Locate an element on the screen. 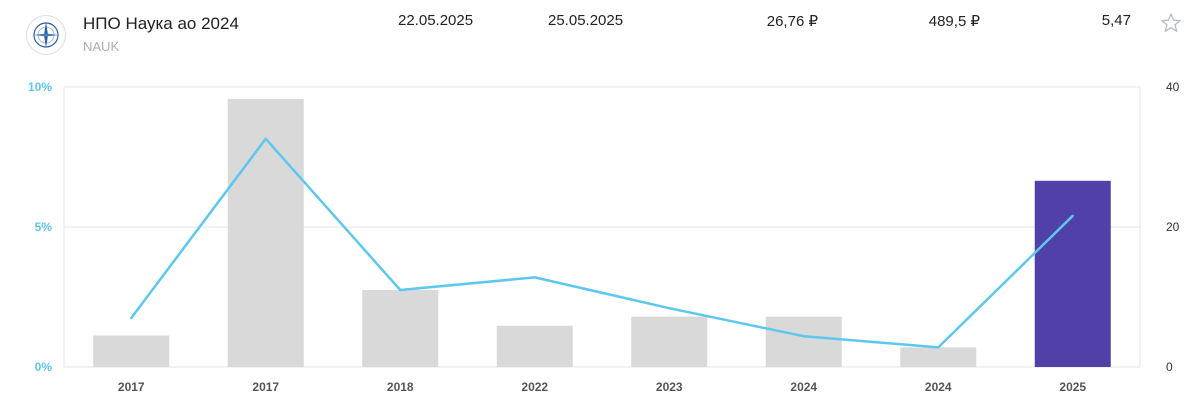 The width and height of the screenshot is (1193, 417). dividend-value: 489,5 ₽ is located at coordinates (954, 21).